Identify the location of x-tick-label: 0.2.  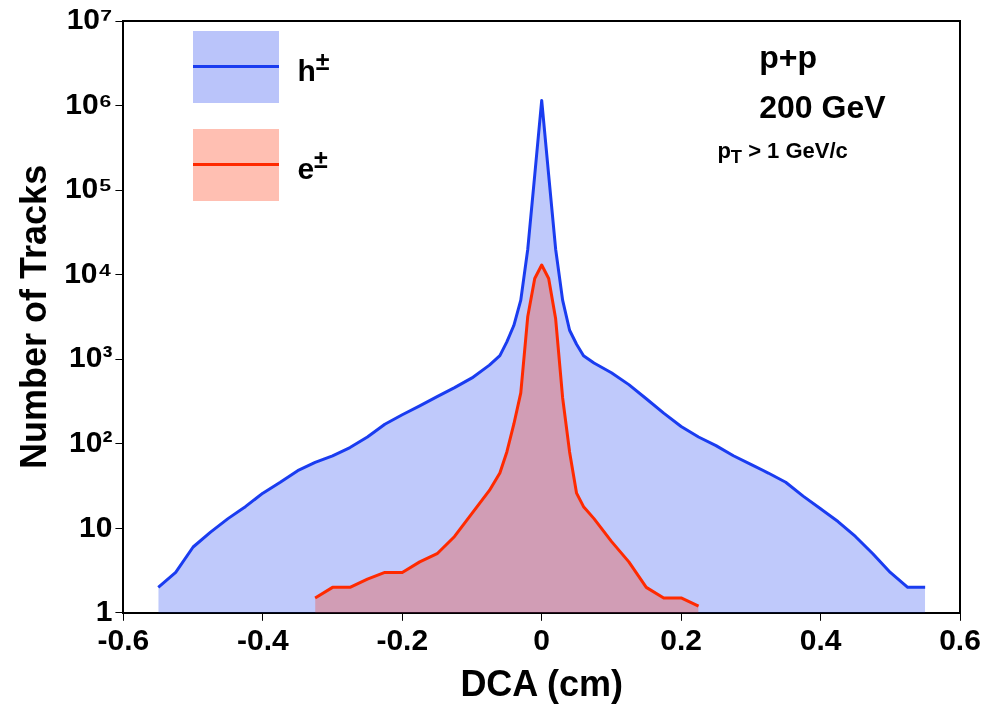
(681, 640).